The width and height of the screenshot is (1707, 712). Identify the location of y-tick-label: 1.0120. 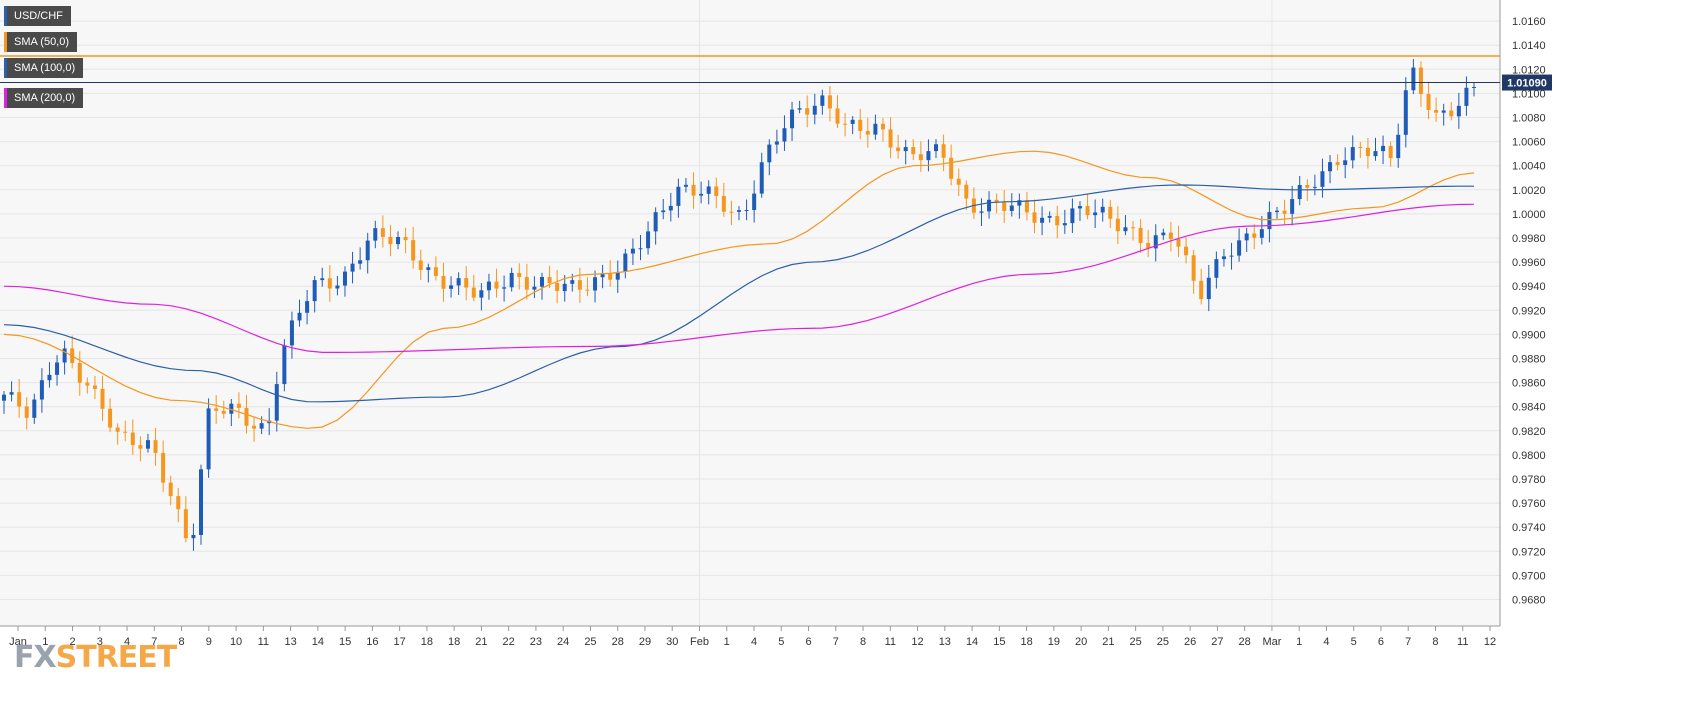
(1529, 70).